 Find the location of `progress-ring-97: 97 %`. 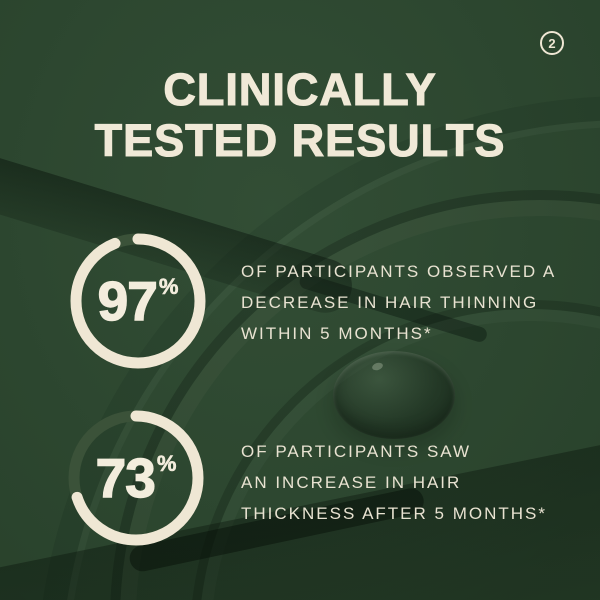

progress-ring-97: 97 % is located at coordinates (138, 301).